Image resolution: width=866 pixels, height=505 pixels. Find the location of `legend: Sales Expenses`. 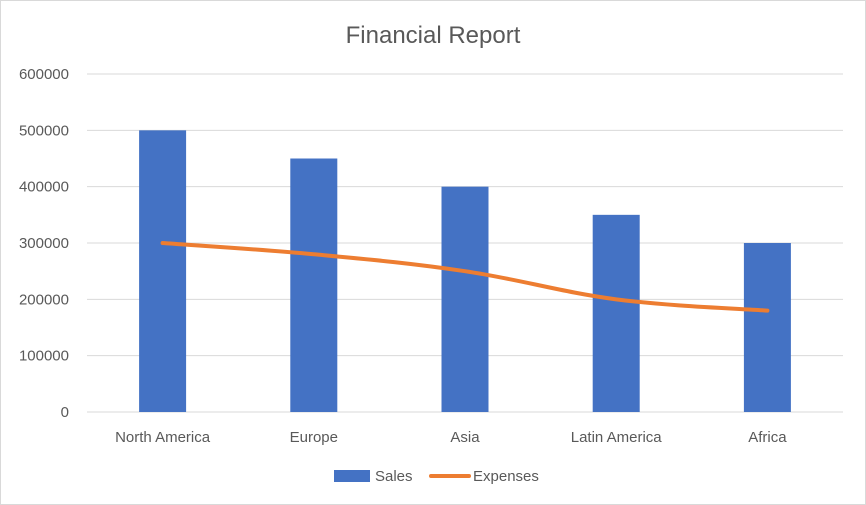

legend: Sales Expenses is located at coordinates (436, 476).